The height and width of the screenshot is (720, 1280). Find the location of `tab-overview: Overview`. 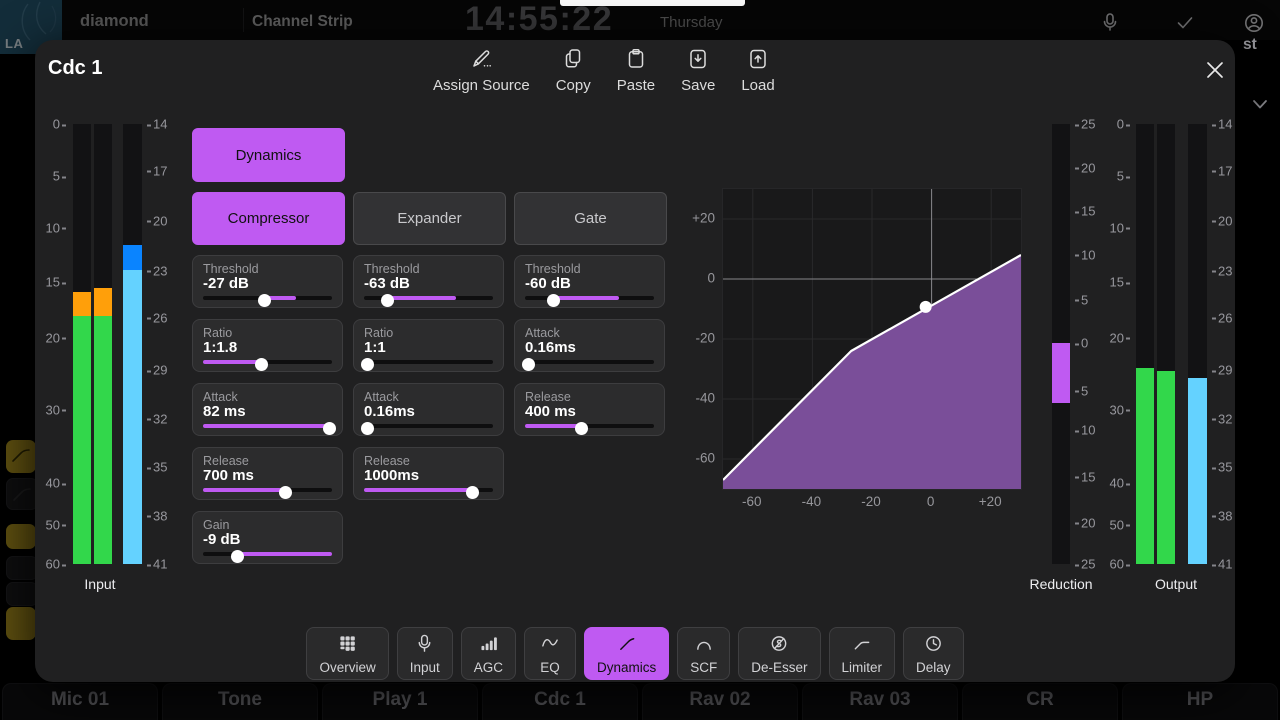

tab-overview: Overview is located at coordinates (347, 653).